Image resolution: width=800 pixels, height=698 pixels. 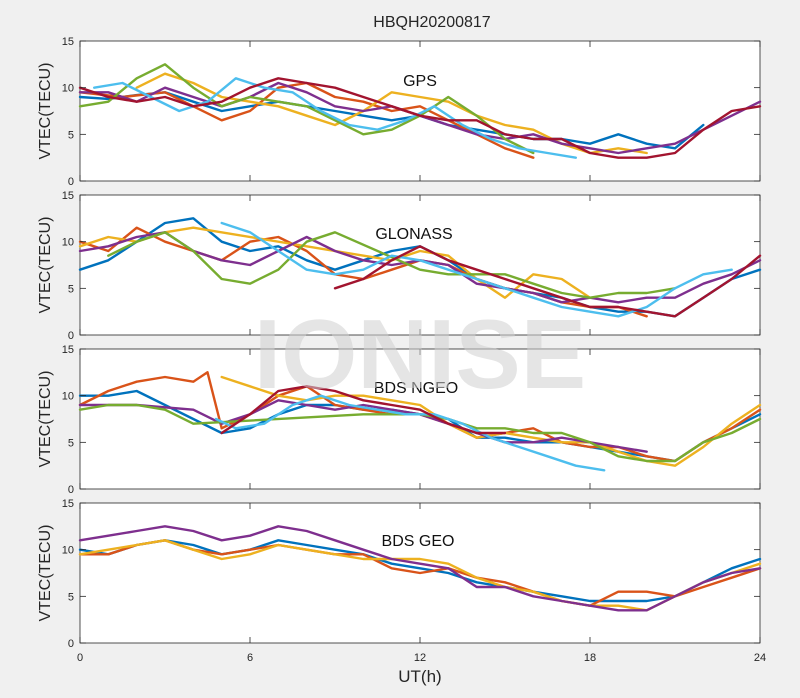 What do you see at coordinates (420, 658) in the screenshot?
I see `x-tick-label: 12` at bounding box center [420, 658].